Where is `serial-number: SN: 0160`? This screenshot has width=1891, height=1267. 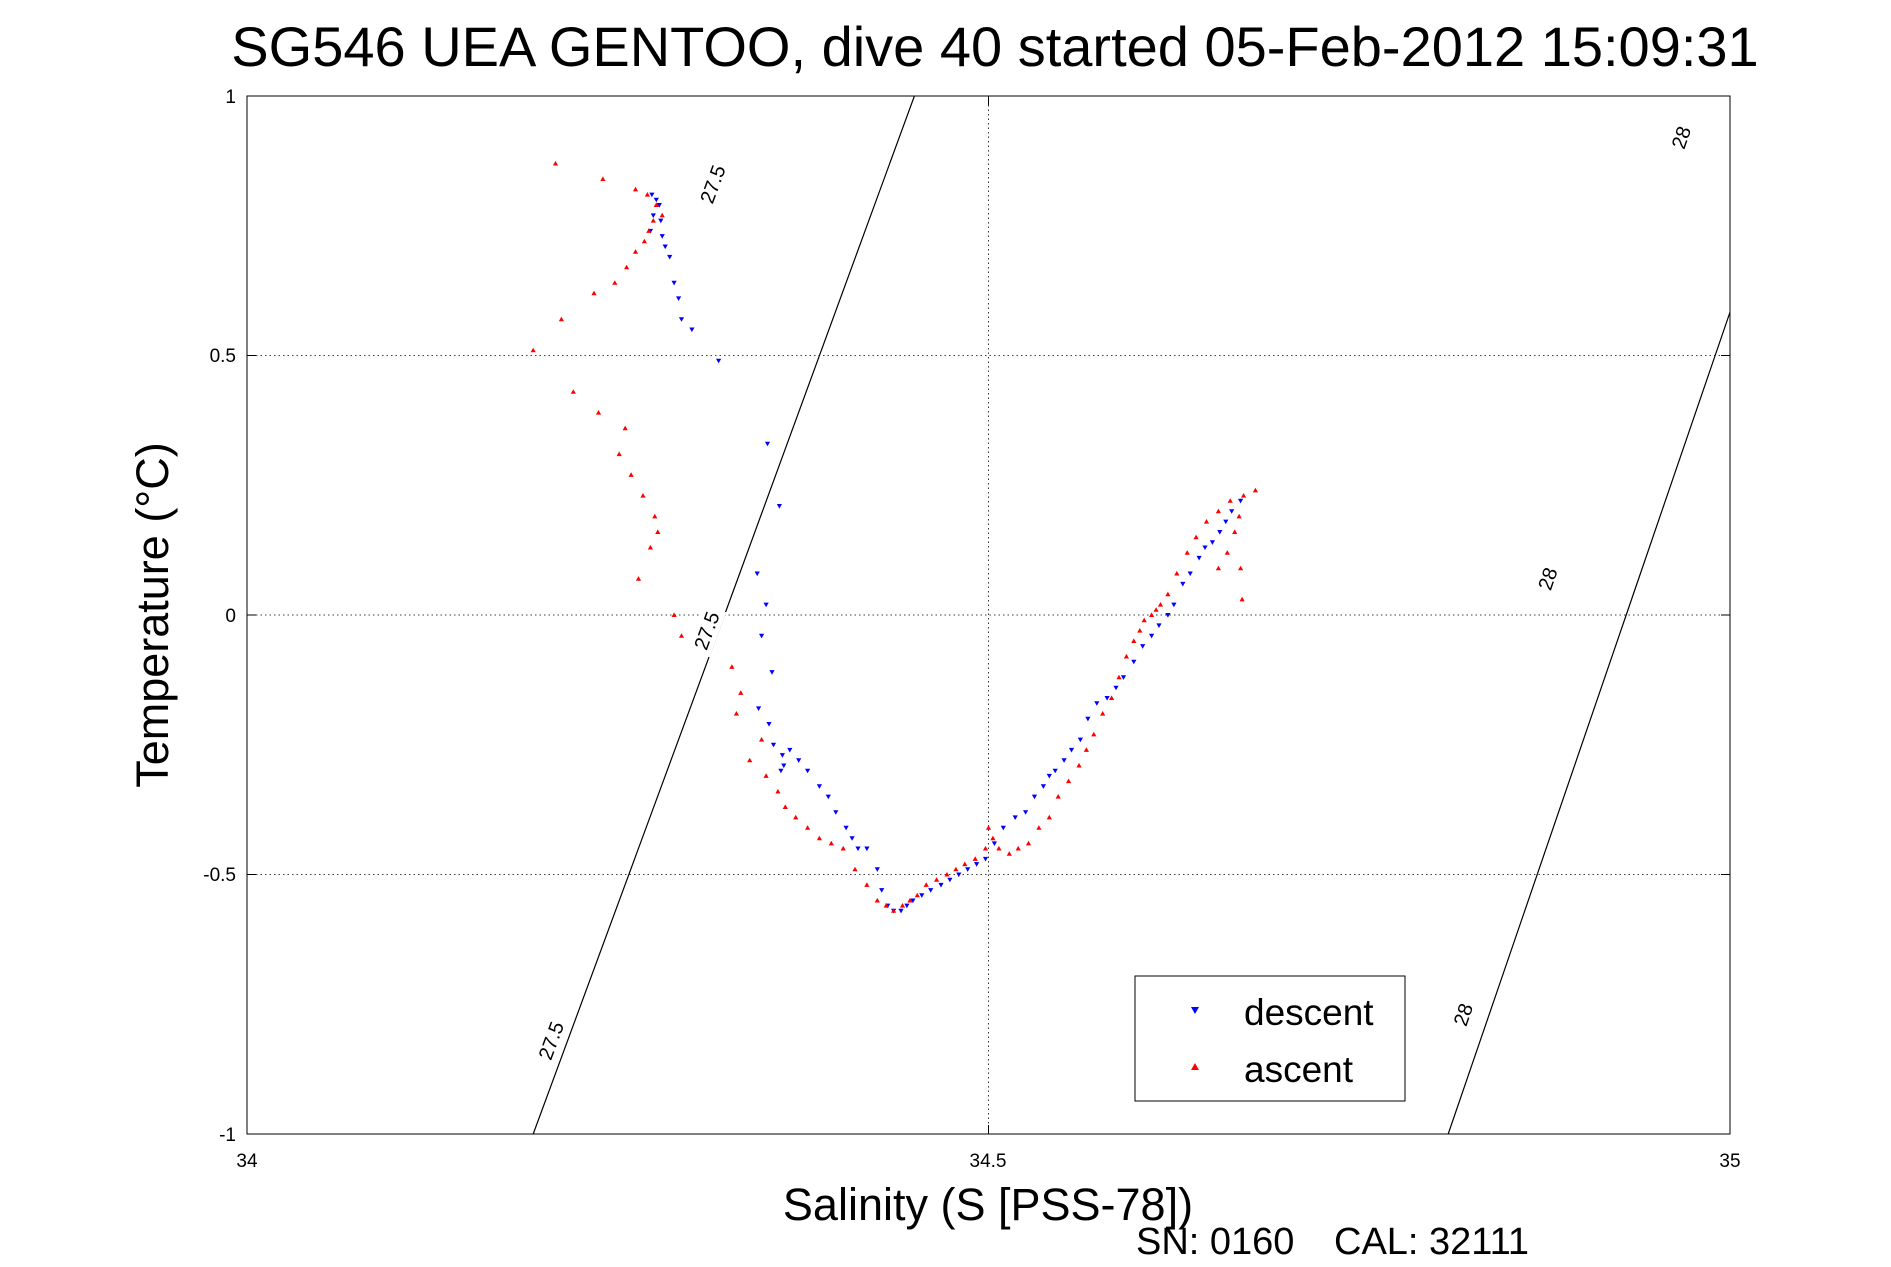
serial-number: SN: 0160 is located at coordinates (1215, 1241).